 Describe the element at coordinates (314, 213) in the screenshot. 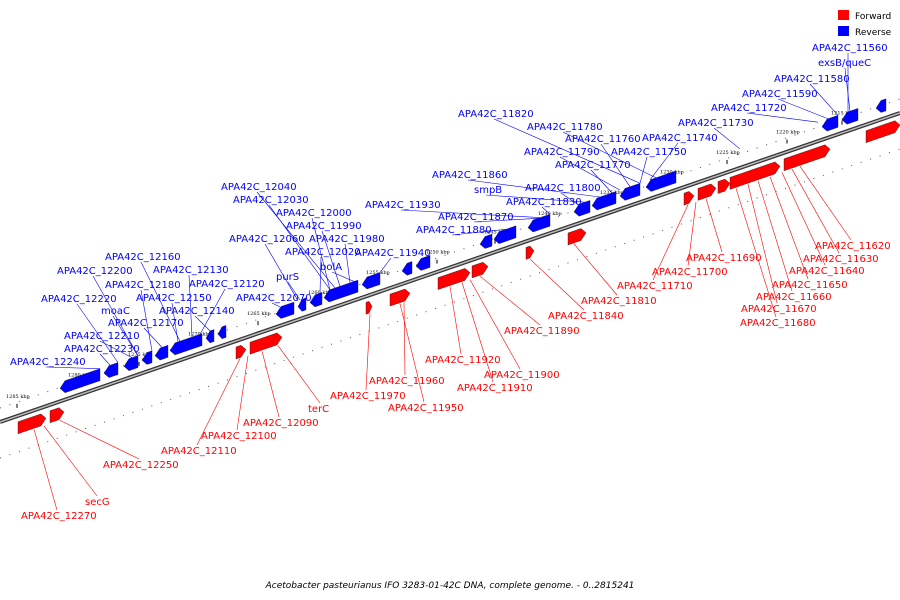

I see `gene-label-apa42c-12000: APA42C_12000` at that location.